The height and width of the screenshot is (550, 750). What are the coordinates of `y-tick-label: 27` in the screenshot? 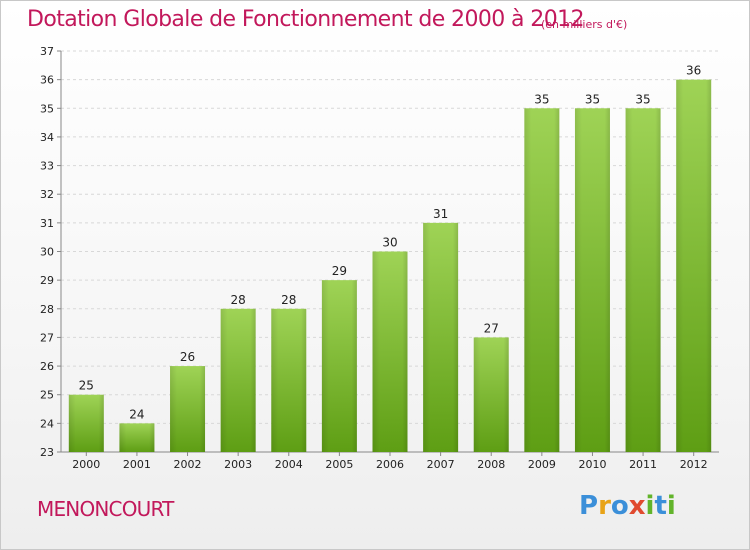 It's located at (47, 337).